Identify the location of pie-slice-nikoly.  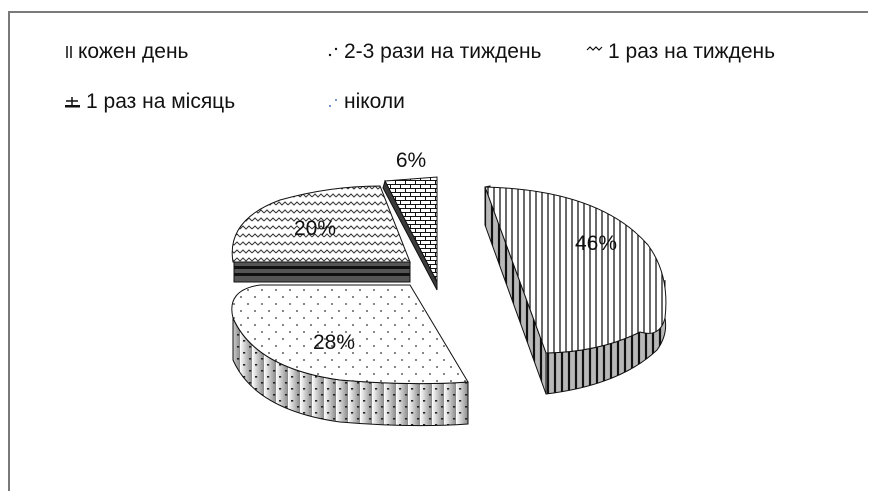
(410, 233).